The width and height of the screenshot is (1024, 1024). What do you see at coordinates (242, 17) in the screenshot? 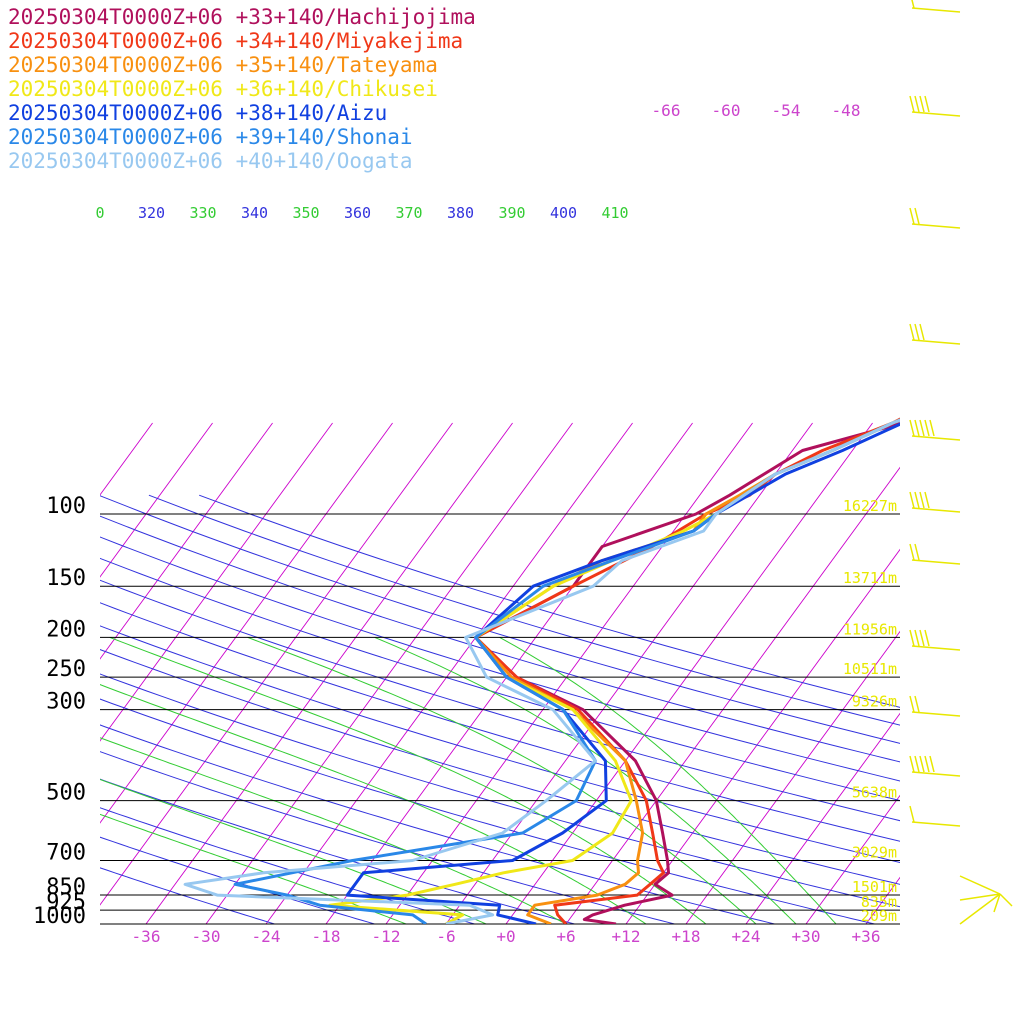
I see `legend-entry: 20250304T0000Z+06 +33+140/Hachijojima` at bounding box center [242, 17].